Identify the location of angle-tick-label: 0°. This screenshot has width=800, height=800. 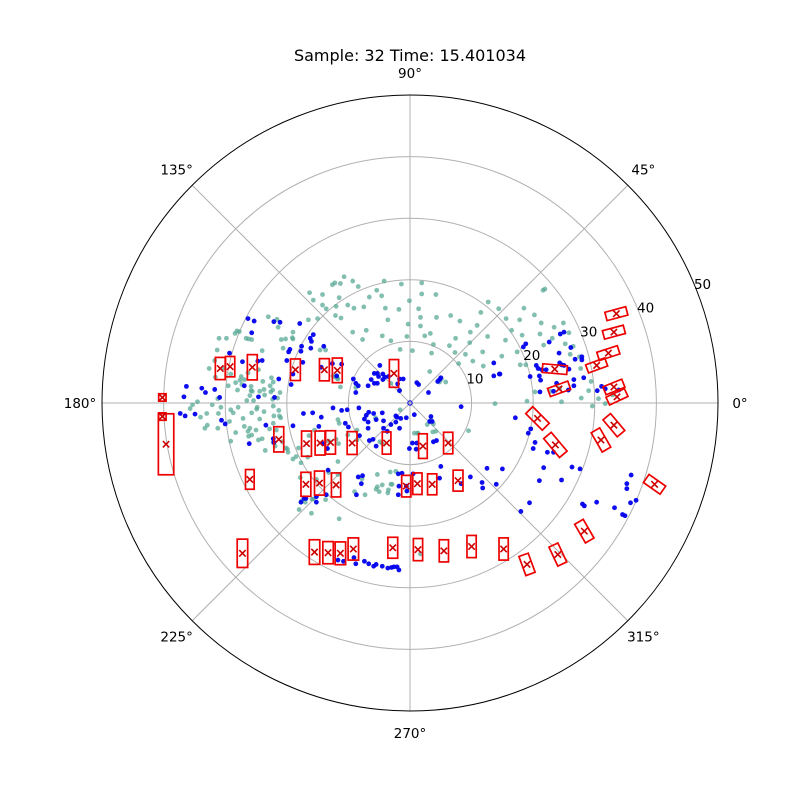
(739, 404).